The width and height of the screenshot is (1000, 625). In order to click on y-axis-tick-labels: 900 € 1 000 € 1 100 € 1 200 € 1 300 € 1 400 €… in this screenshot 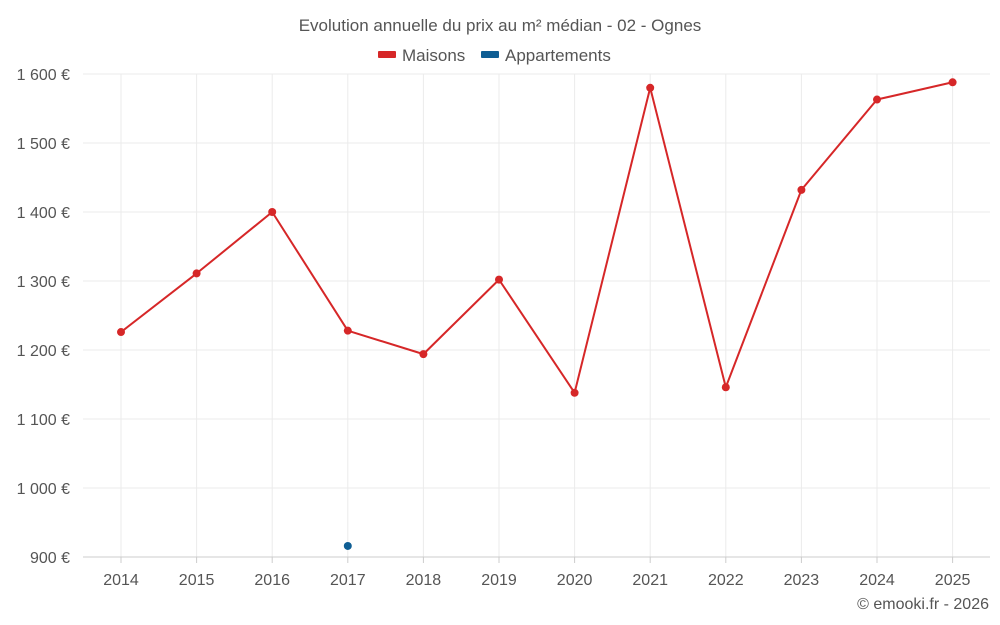, I will do `click(43, 317)`.